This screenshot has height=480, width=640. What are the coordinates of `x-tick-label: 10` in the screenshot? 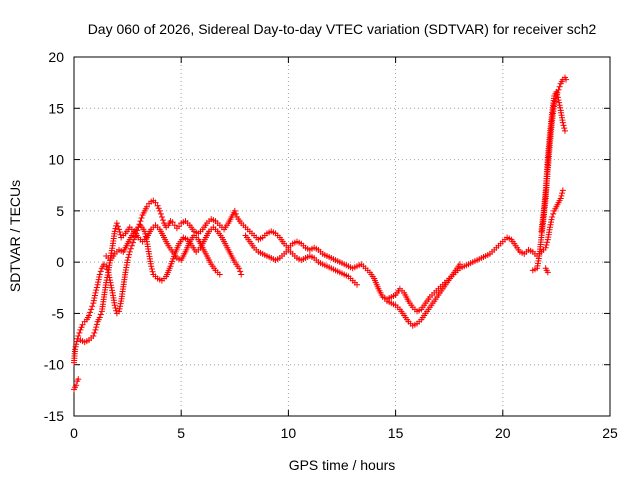 It's located at (289, 433).